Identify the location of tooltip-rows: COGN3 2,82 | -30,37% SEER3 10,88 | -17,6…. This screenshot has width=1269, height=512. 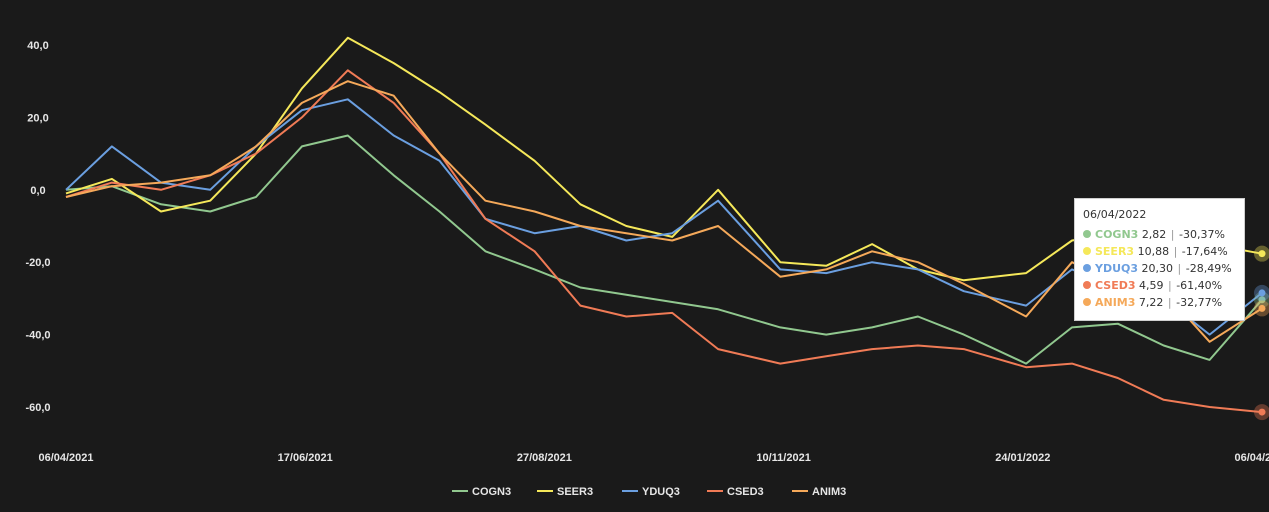
(1159, 268).